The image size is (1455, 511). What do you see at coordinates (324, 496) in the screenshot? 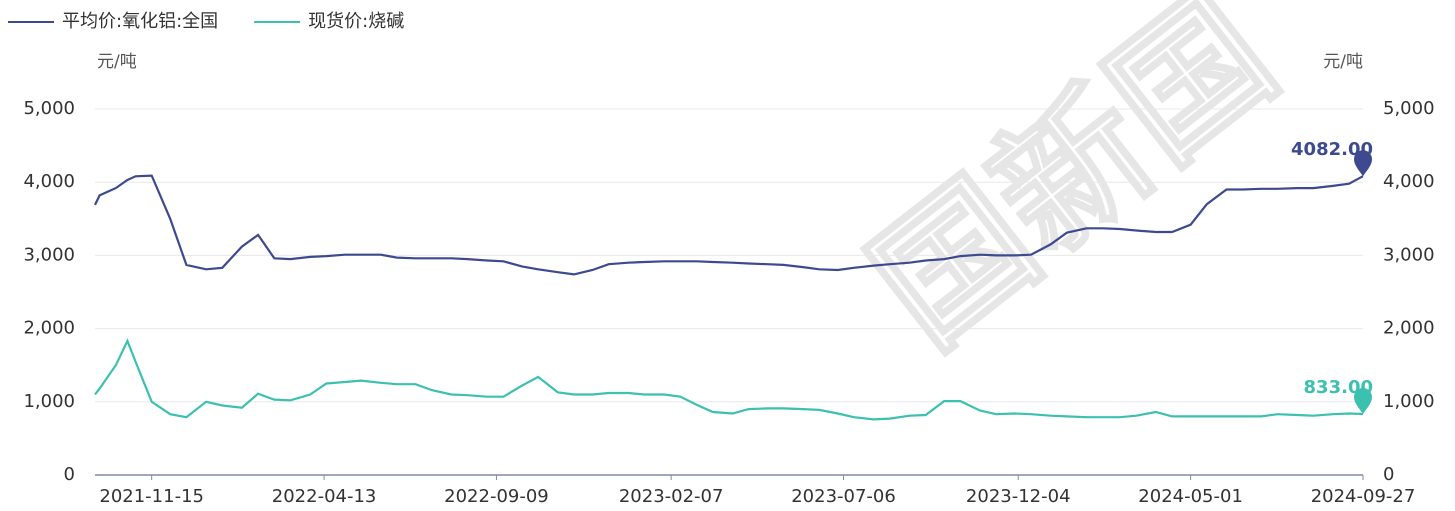
I see `x-tick-label: 2022-04-13` at bounding box center [324, 496].